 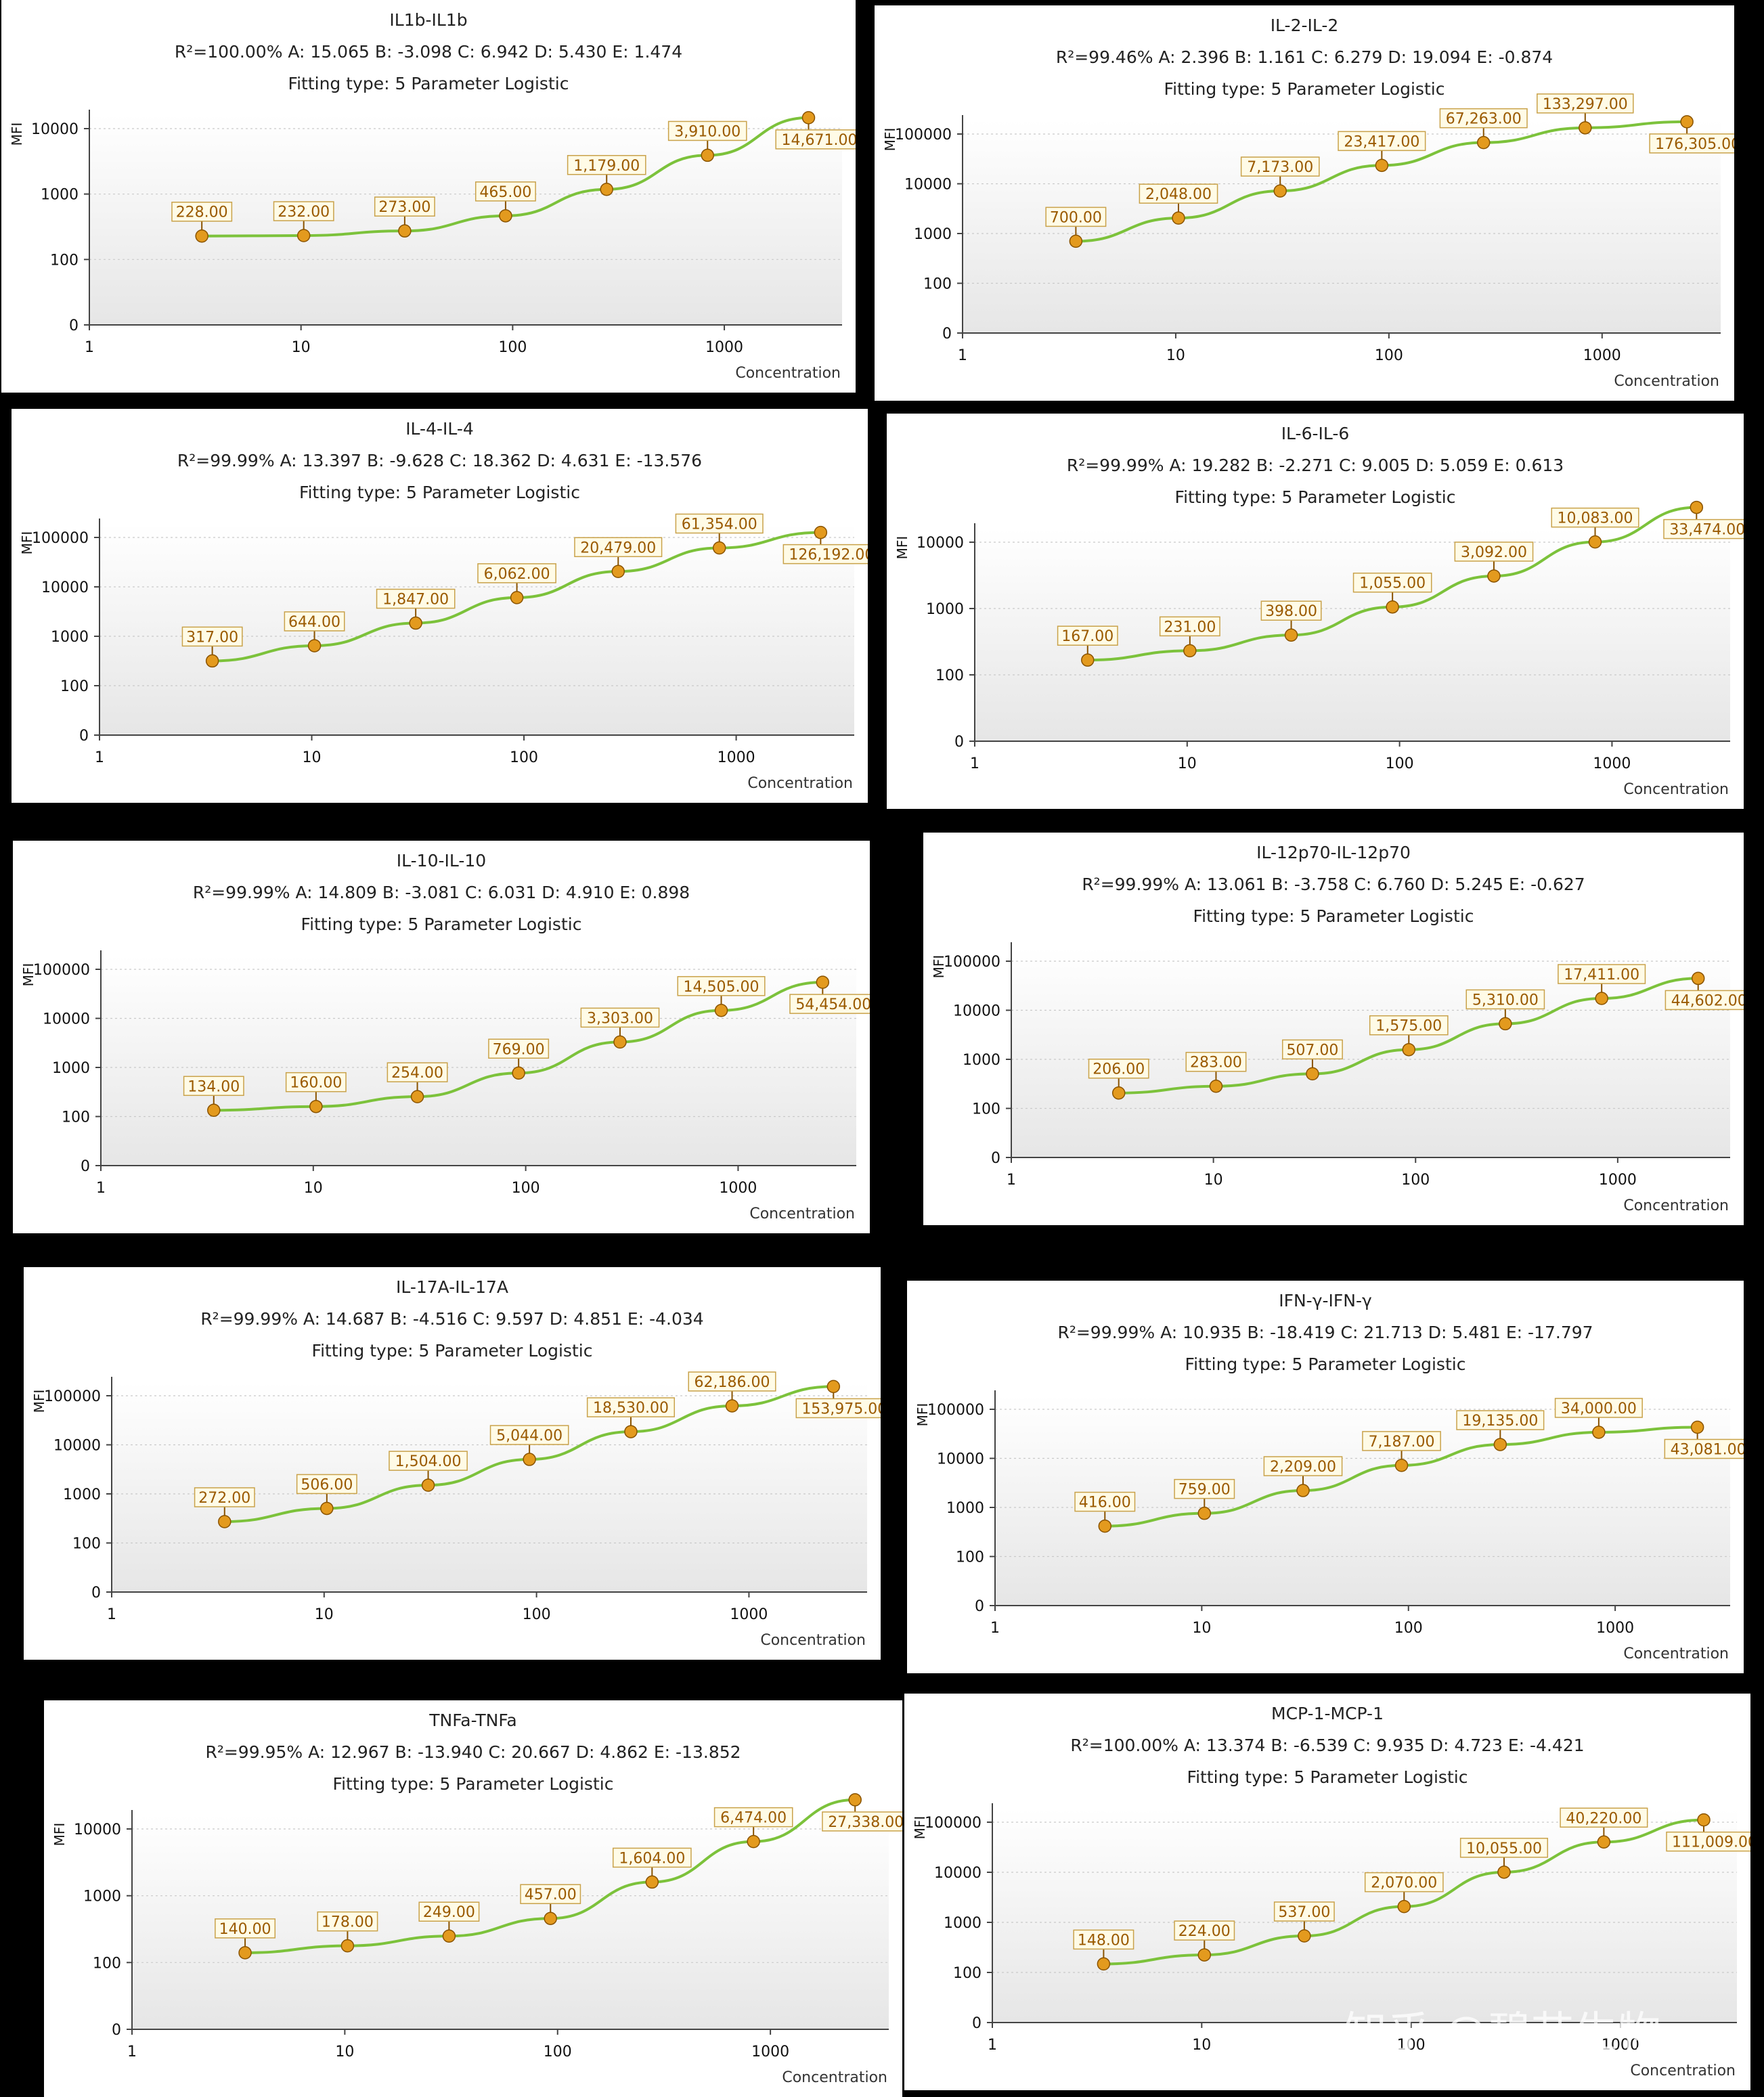 I want to click on data-label: 231.00, so click(x=1190, y=627).